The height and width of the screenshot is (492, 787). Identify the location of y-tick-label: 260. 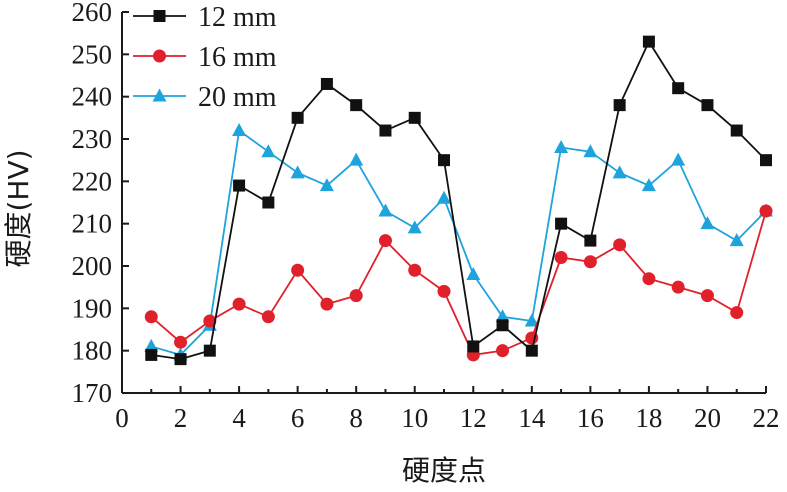
(92, 13).